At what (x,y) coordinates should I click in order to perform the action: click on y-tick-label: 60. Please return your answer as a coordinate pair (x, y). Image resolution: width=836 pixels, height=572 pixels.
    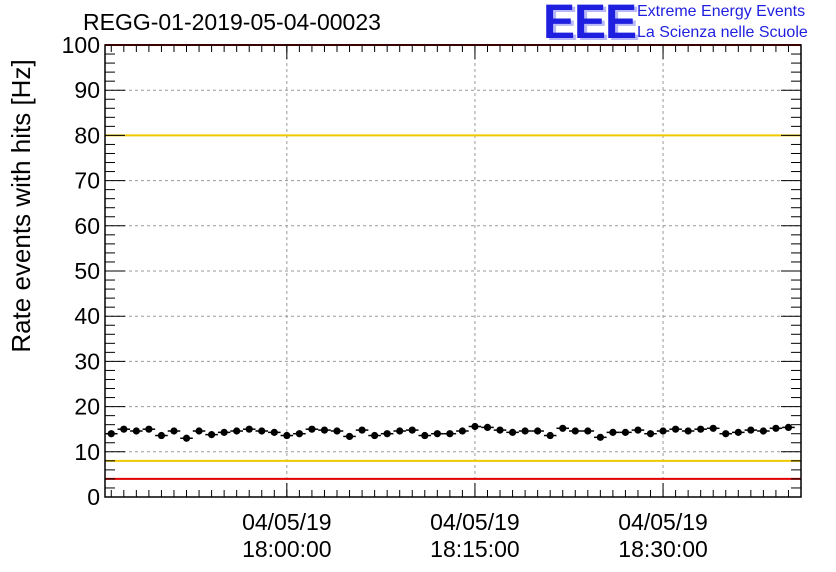
    Looking at the image, I should click on (87, 226).